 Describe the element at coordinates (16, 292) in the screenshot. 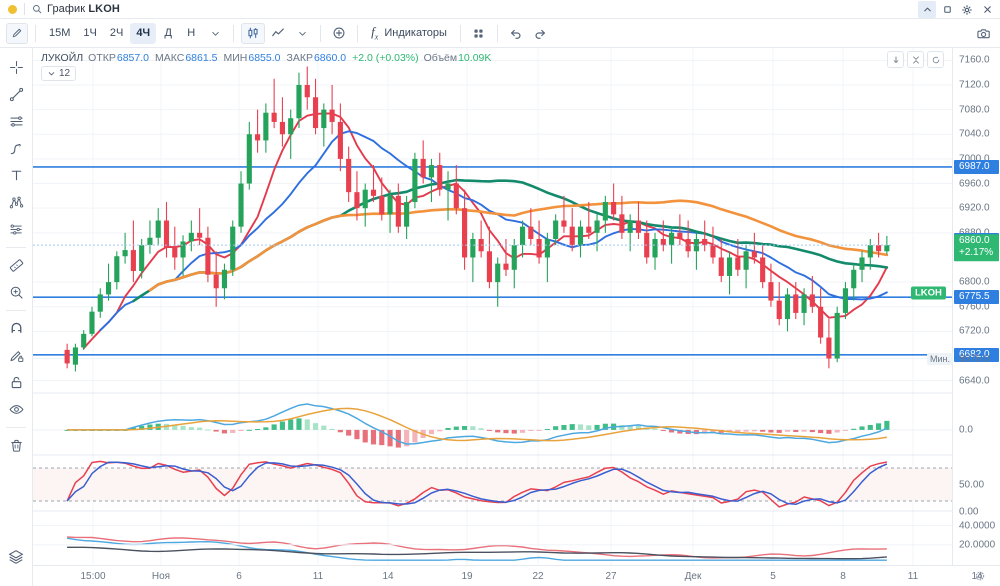

I see `zoom-icon` at that location.